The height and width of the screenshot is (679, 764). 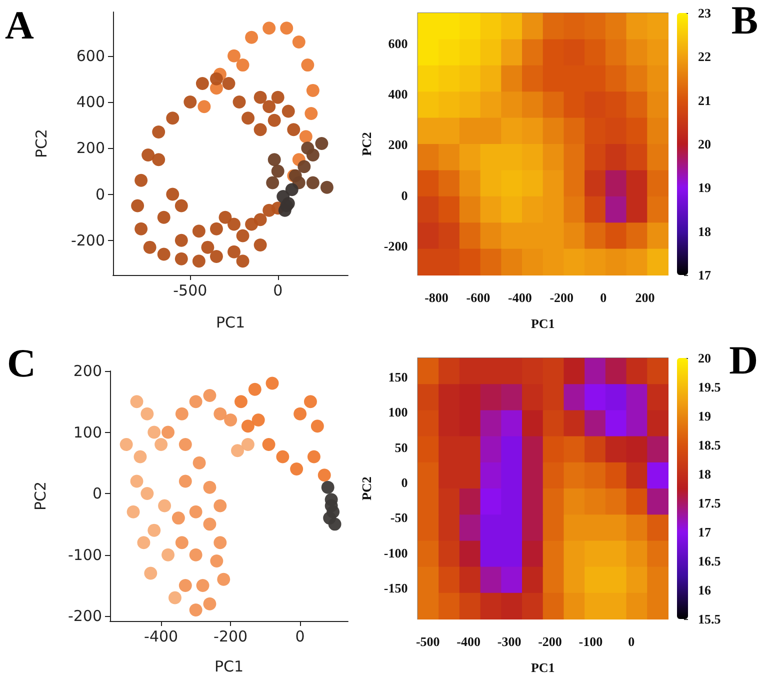 What do you see at coordinates (710, 445) in the screenshot?
I see `color-bar-label: 18.5` at bounding box center [710, 445].